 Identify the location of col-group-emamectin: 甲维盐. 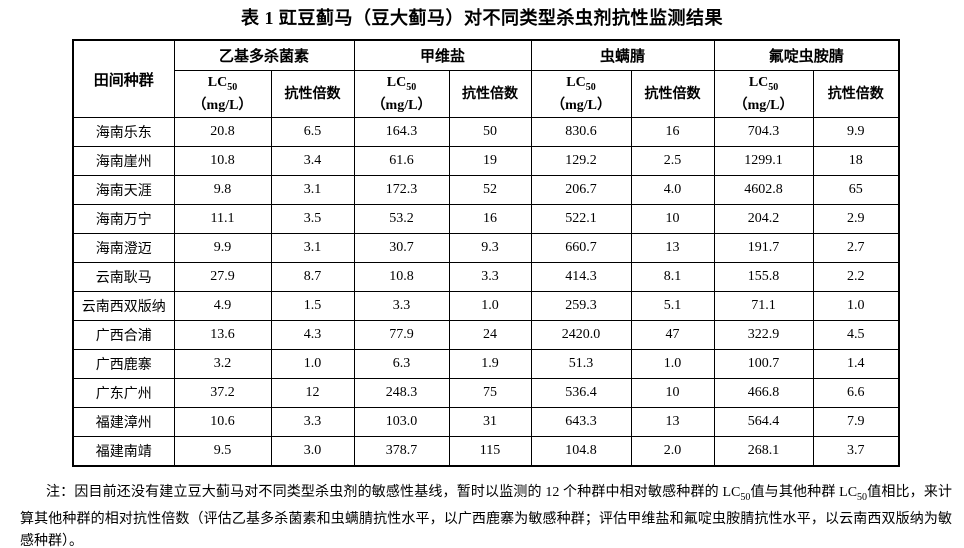
(442, 55).